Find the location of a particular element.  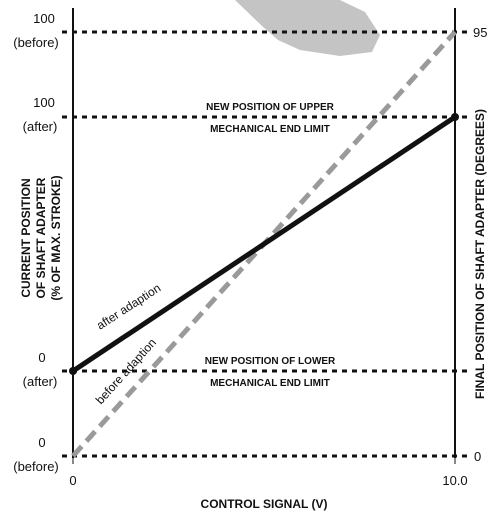

left-axis-title-line-3: (% OF MAX. STROKE) is located at coordinates (56, 237).